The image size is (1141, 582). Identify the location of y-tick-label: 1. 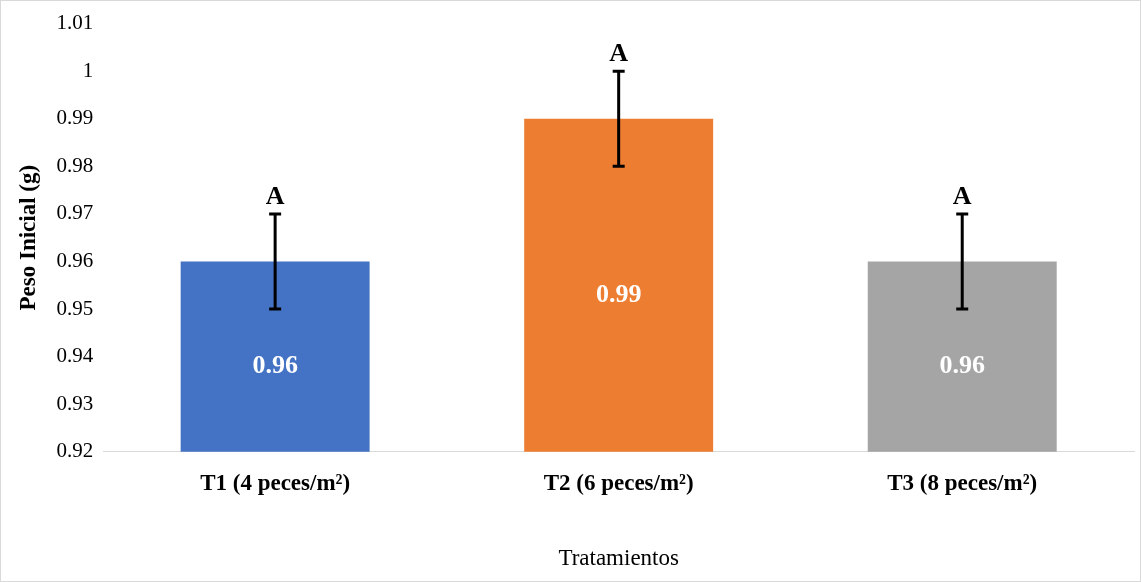
(88, 69).